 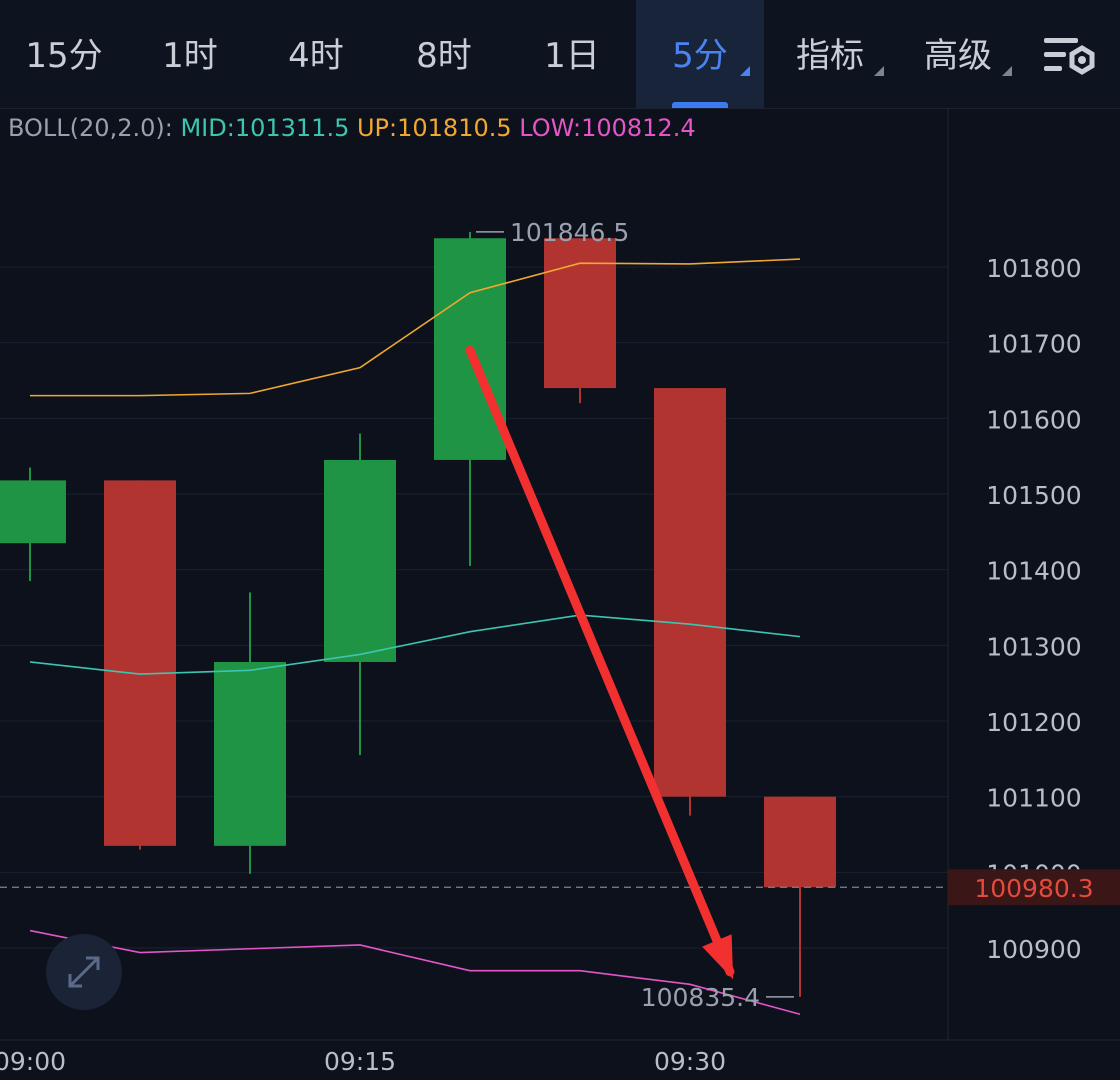 I want to click on tab-4h: 4时, so click(x=316, y=56).